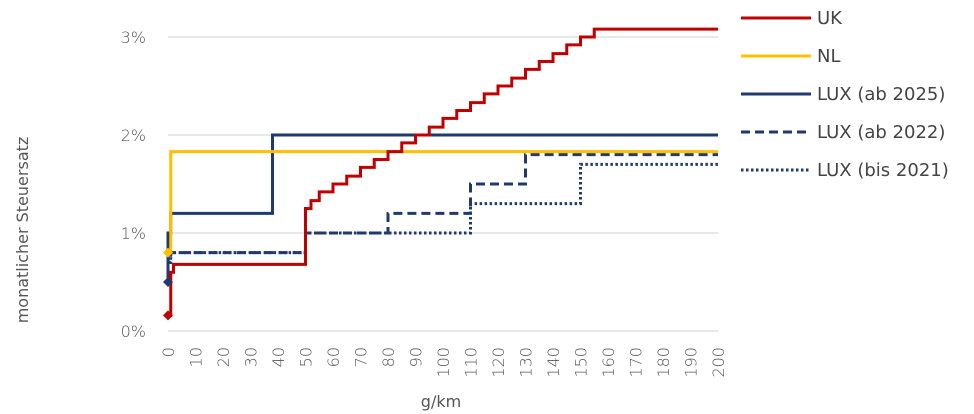 The height and width of the screenshot is (414, 974). Describe the element at coordinates (553, 362) in the screenshot. I see `x-tick-label: 140` at that location.